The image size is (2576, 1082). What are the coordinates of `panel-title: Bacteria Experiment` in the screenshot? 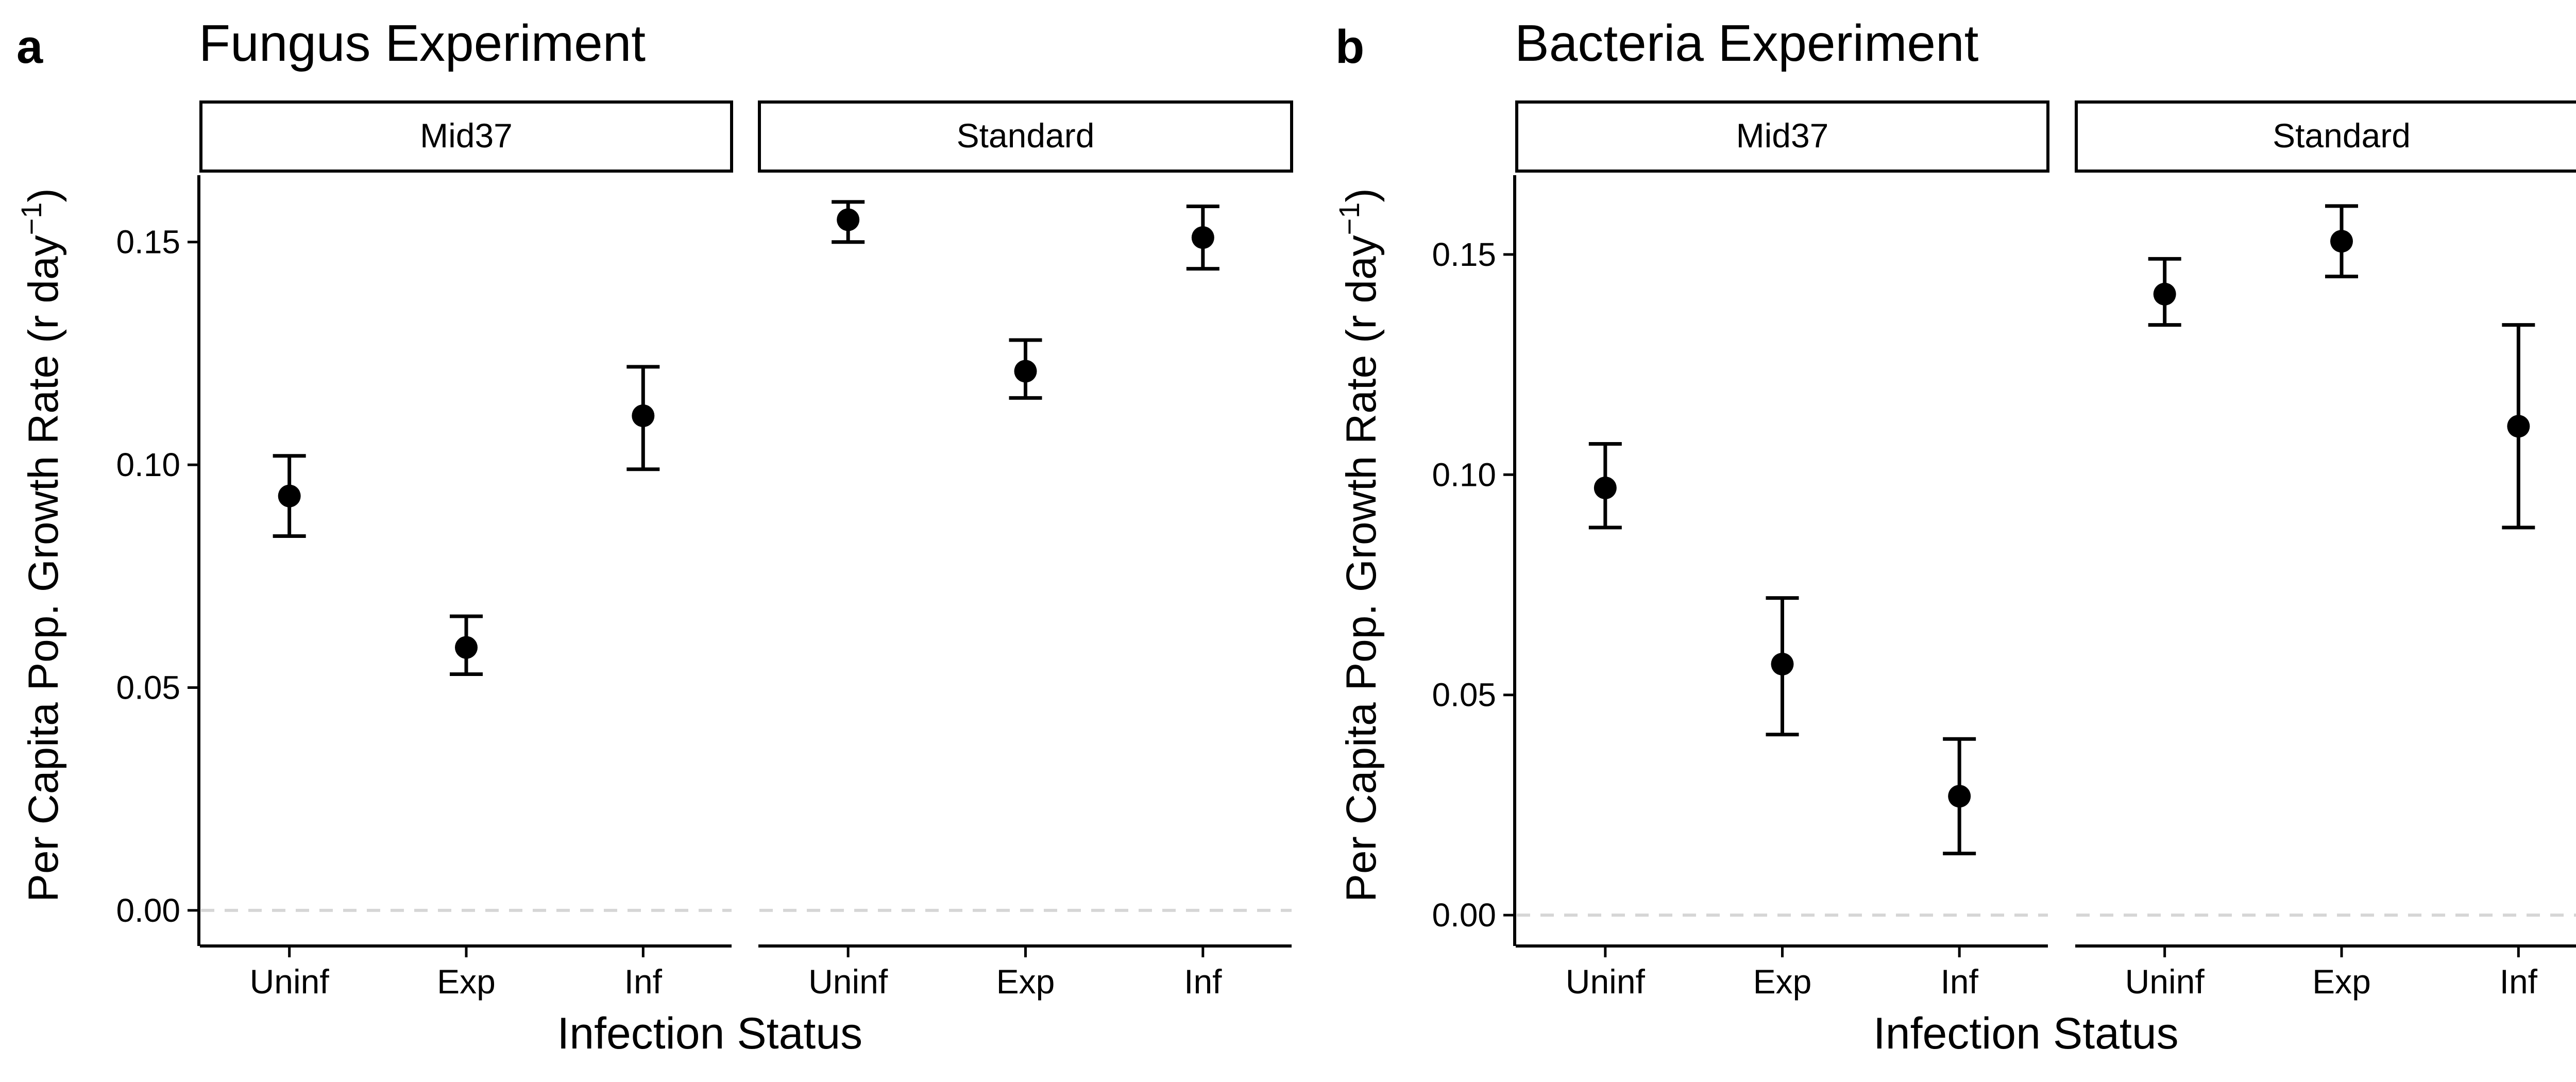 It's located at (1747, 43).